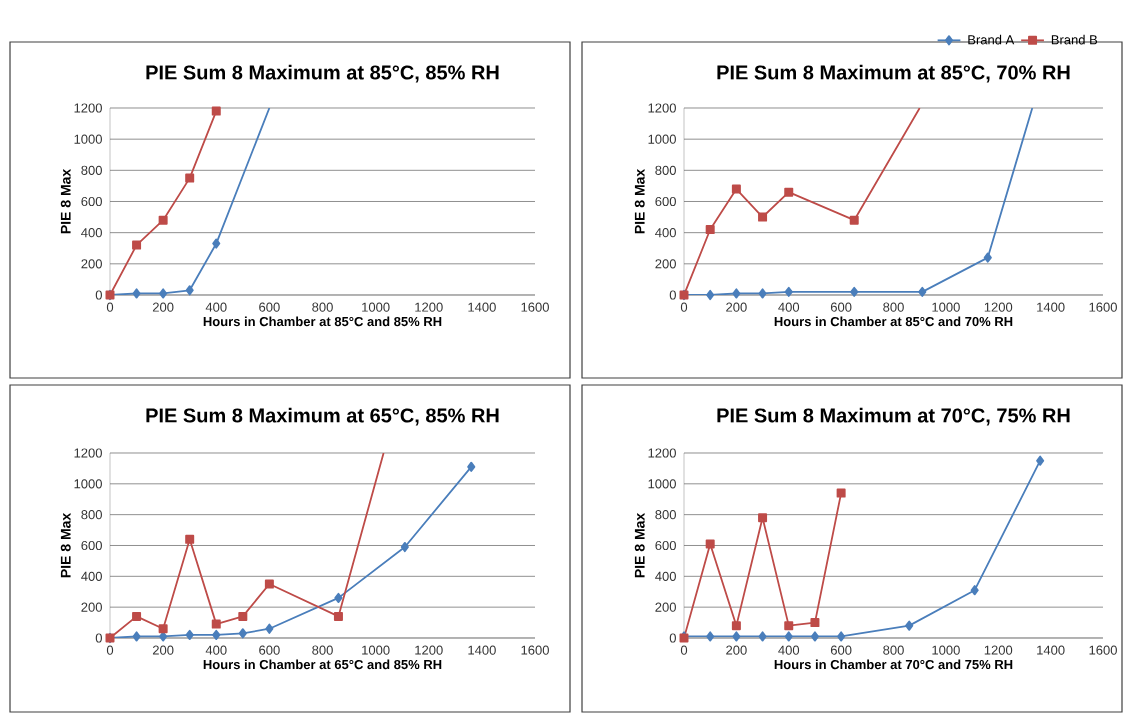  I want to click on legend-label: Brand A, so click(991, 39).